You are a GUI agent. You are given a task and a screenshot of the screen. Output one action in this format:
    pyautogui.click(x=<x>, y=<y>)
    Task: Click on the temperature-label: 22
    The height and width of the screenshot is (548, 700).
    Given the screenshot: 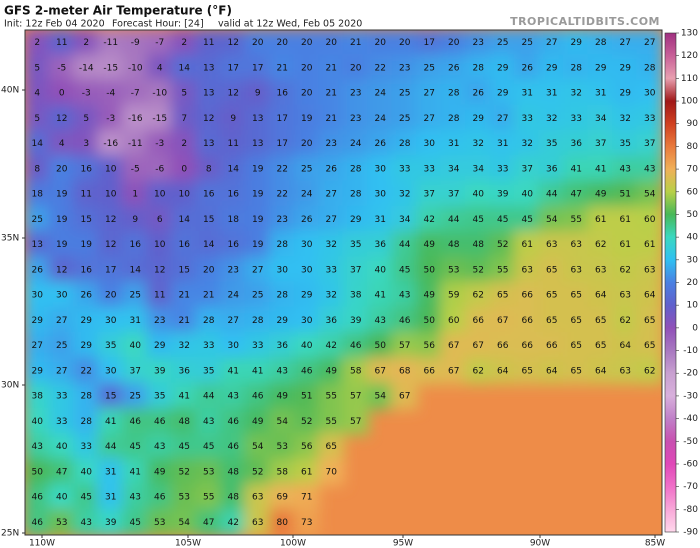 What is the action you would take?
    pyautogui.click(x=86, y=371)
    